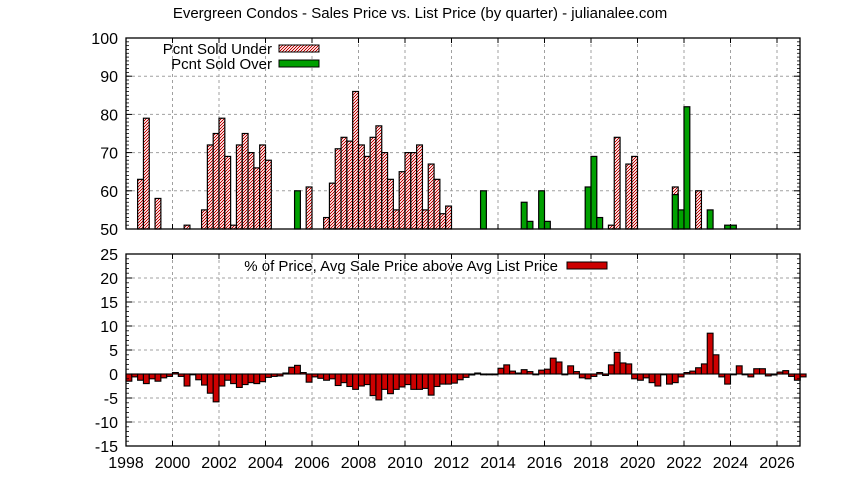 The height and width of the screenshot is (480, 844). What do you see at coordinates (587, 265) in the screenshot?
I see `legend-swatch-price-diff` at bounding box center [587, 265].